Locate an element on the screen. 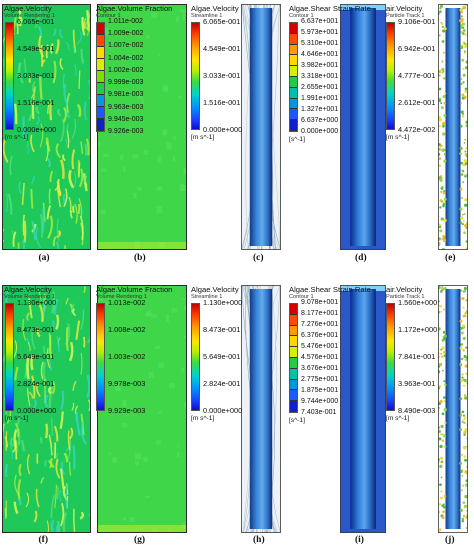 Image resolution: width=474 pixels, height=552 pixels. colorbar-tick-label: 9.926e-003 is located at coordinates (126, 131).